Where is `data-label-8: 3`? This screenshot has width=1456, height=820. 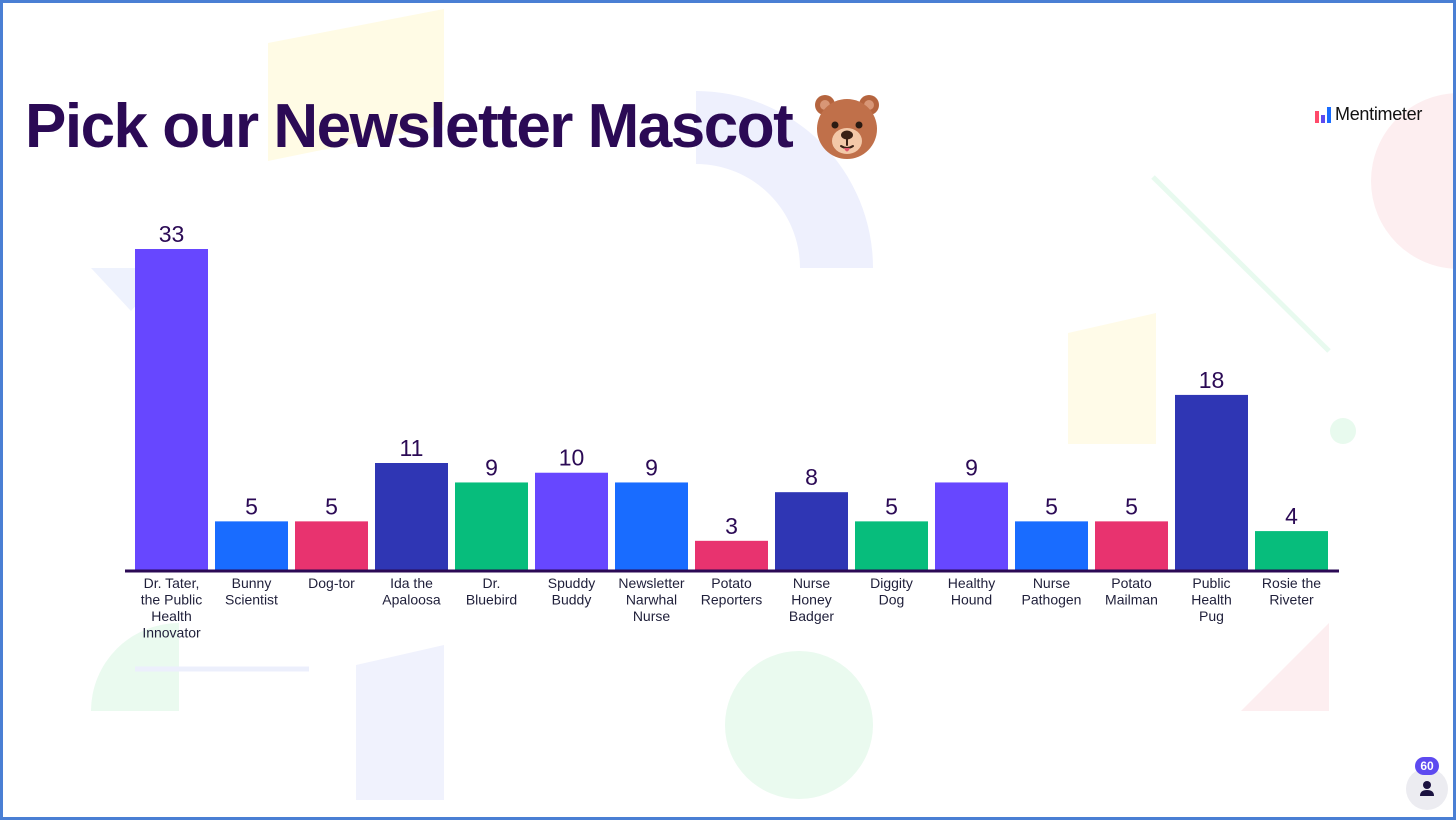 data-label-8: 3 is located at coordinates (731, 526).